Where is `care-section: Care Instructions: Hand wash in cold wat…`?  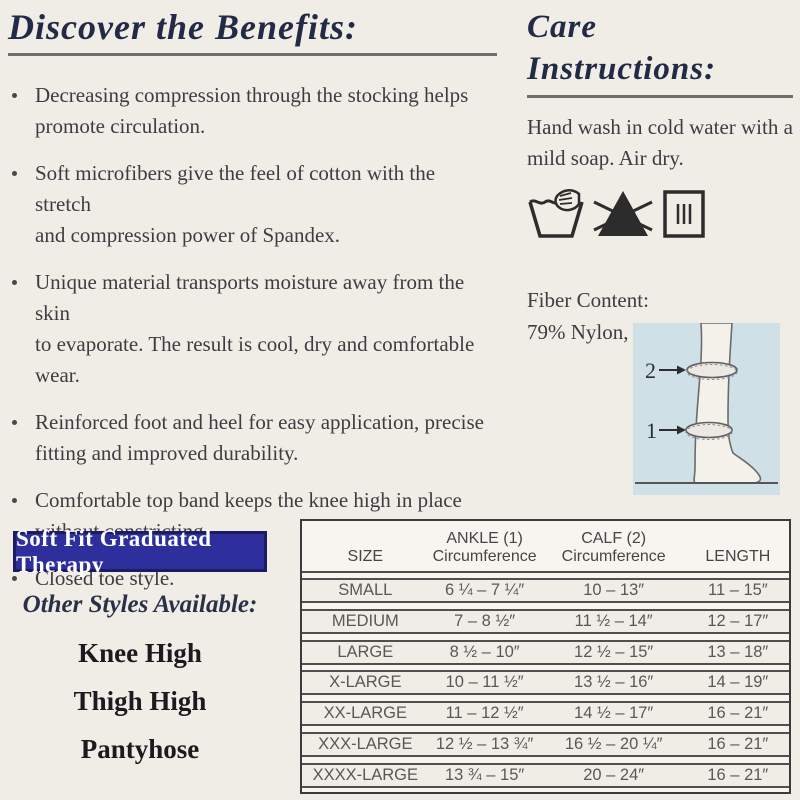
care-section: Care Instructions: Hand wash in cold wat… is located at coordinates (661, 177).